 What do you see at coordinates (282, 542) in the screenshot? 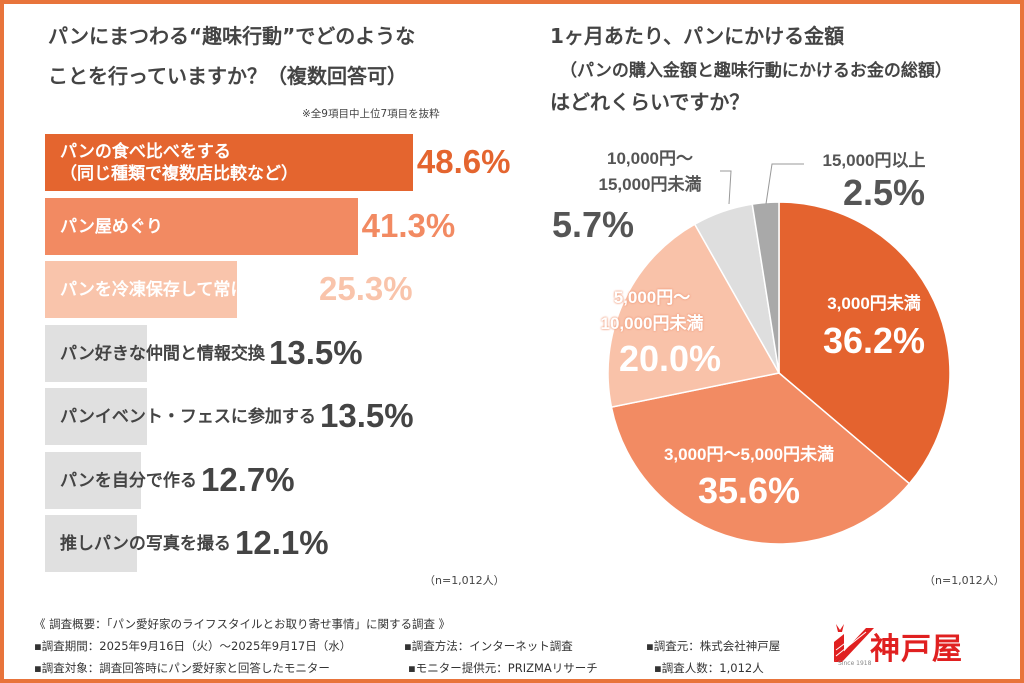
I see `bar-value-label: 12.1%` at bounding box center [282, 542].